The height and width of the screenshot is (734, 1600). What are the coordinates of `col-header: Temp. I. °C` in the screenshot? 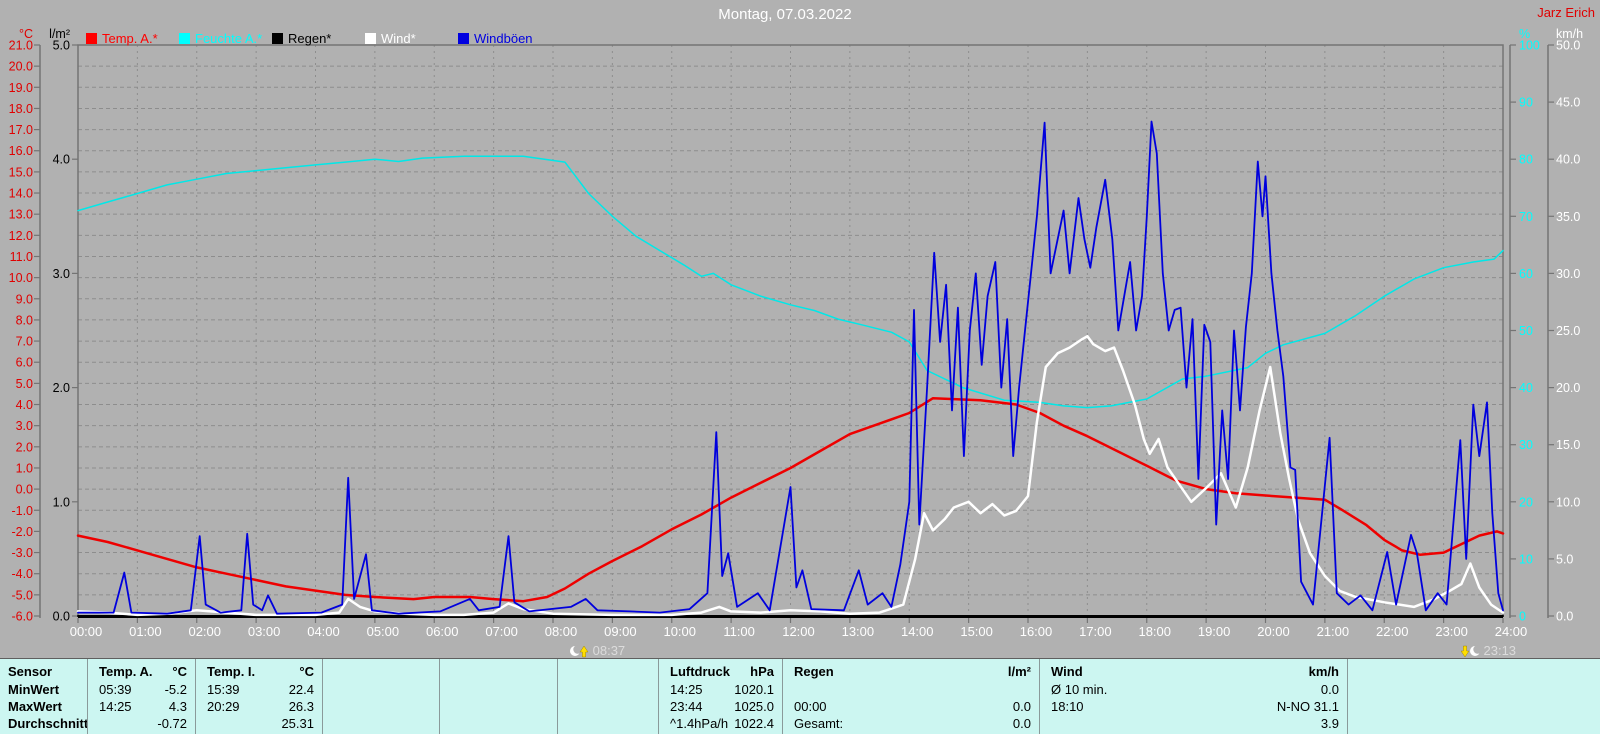 It's located at (259, 671).